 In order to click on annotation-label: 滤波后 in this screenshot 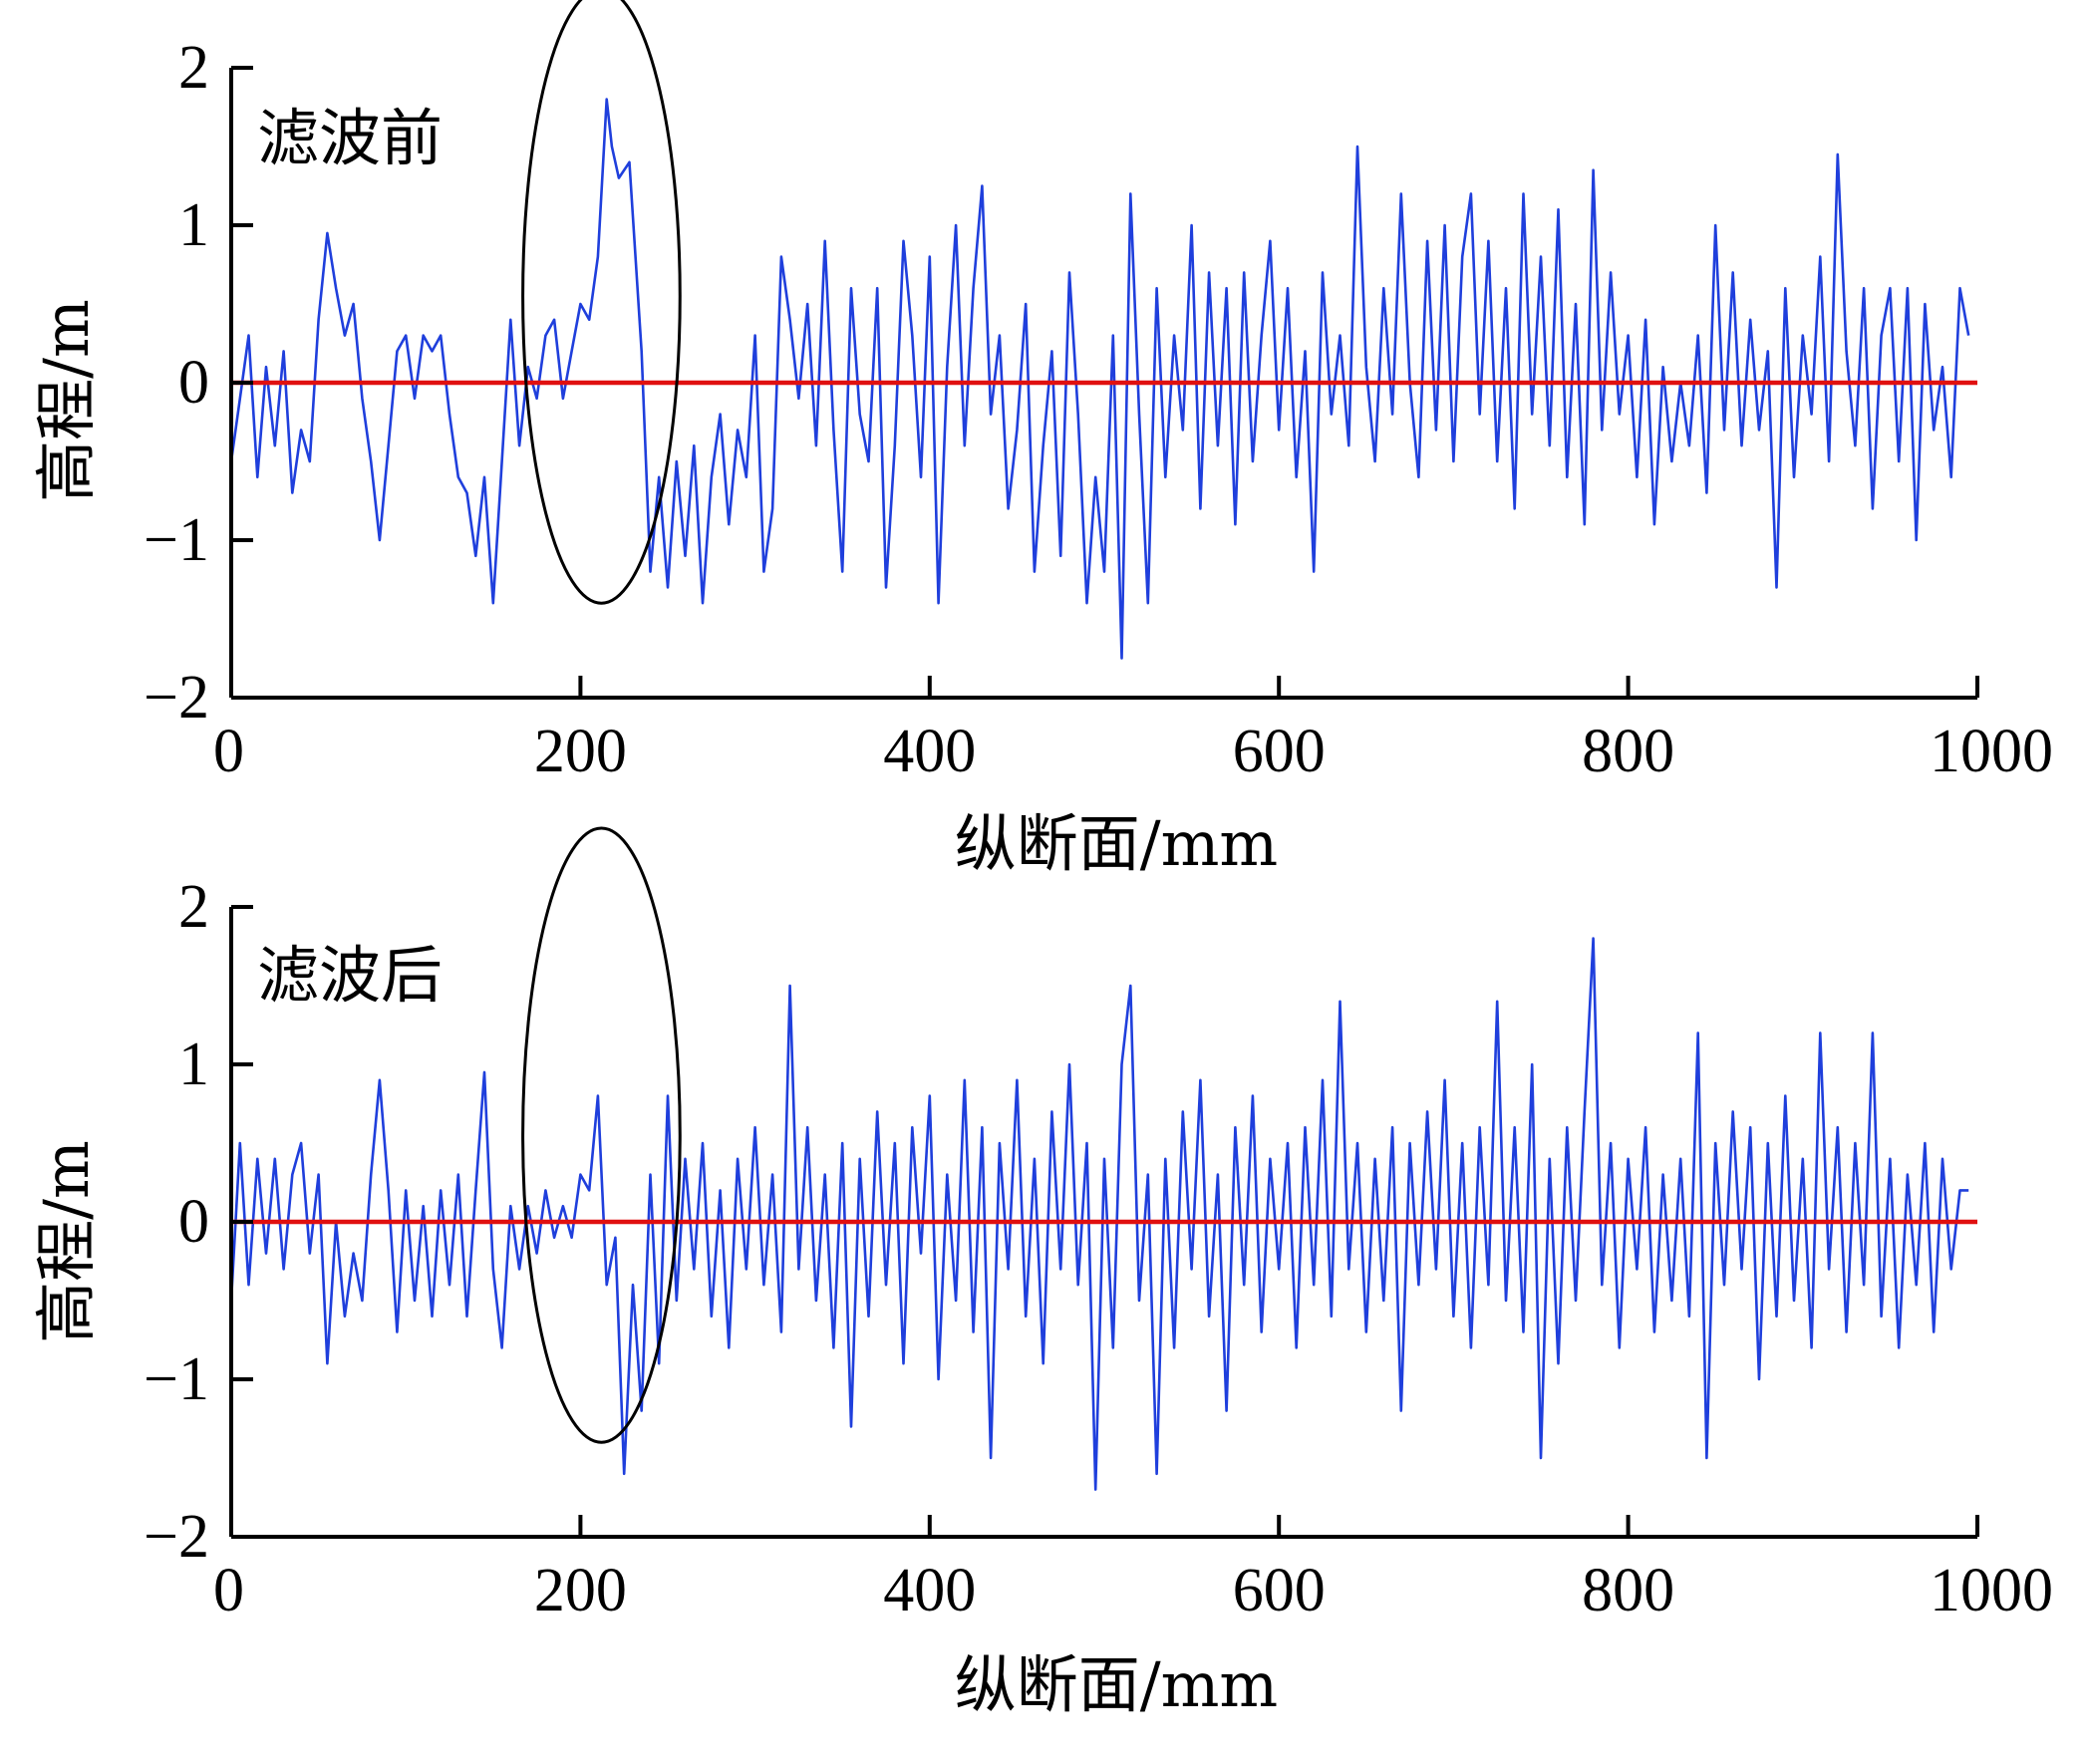, I will do `click(350, 975)`.